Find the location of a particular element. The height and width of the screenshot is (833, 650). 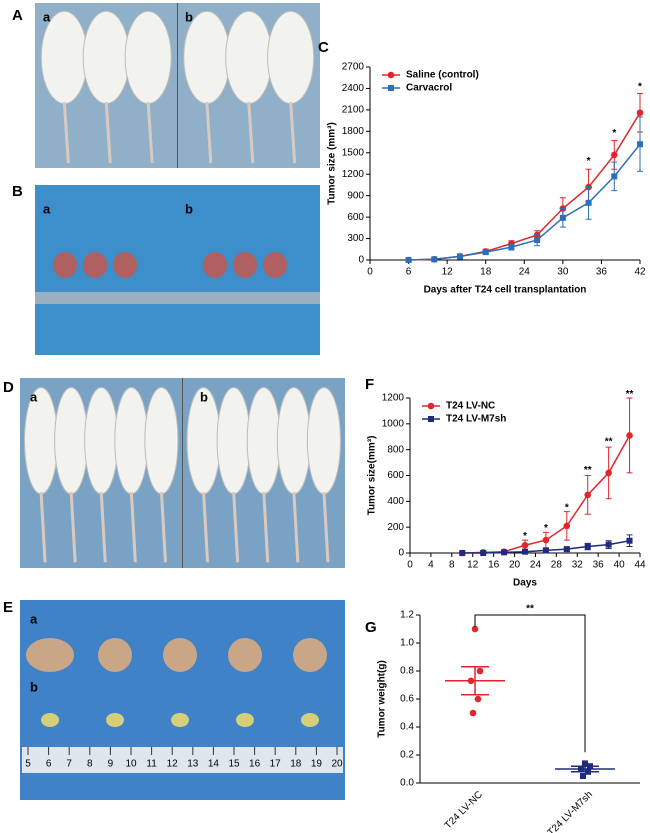

y-tick-label: 0.2 is located at coordinates (407, 755).